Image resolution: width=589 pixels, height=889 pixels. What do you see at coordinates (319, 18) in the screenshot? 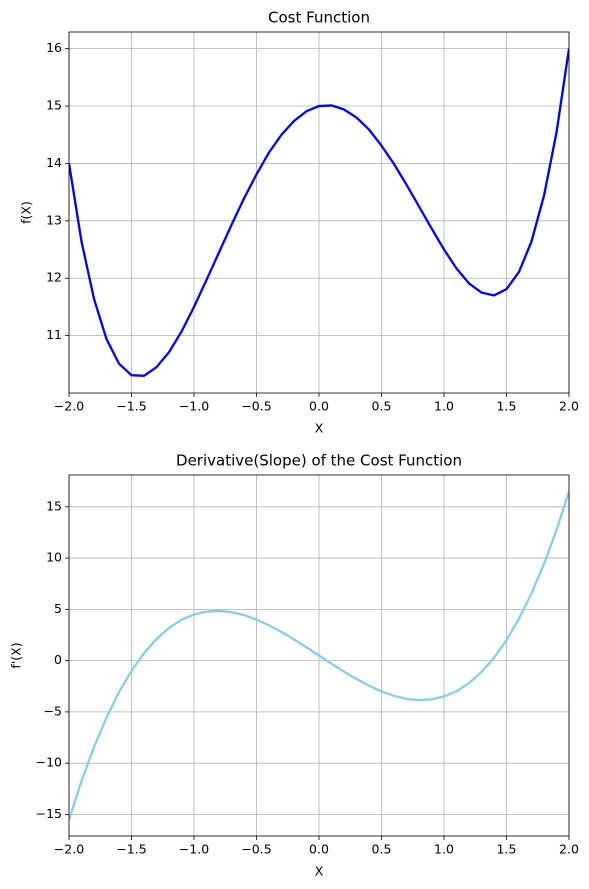
I see `chart-title: Cost Function` at bounding box center [319, 18].